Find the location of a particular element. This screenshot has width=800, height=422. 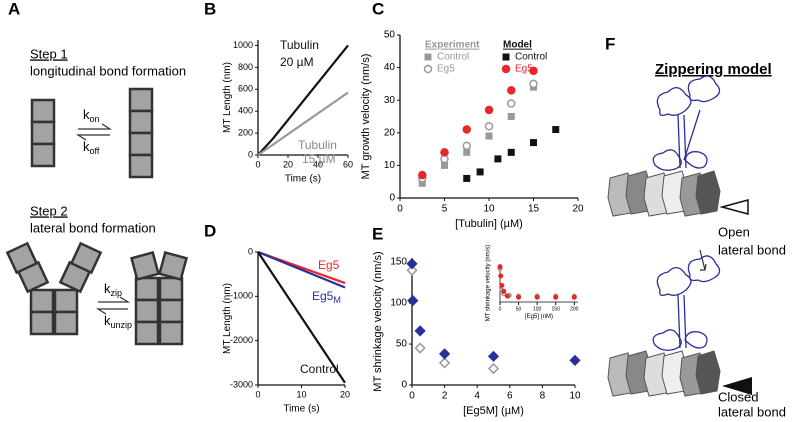

annotation: 15 µM is located at coordinates (319, 159).